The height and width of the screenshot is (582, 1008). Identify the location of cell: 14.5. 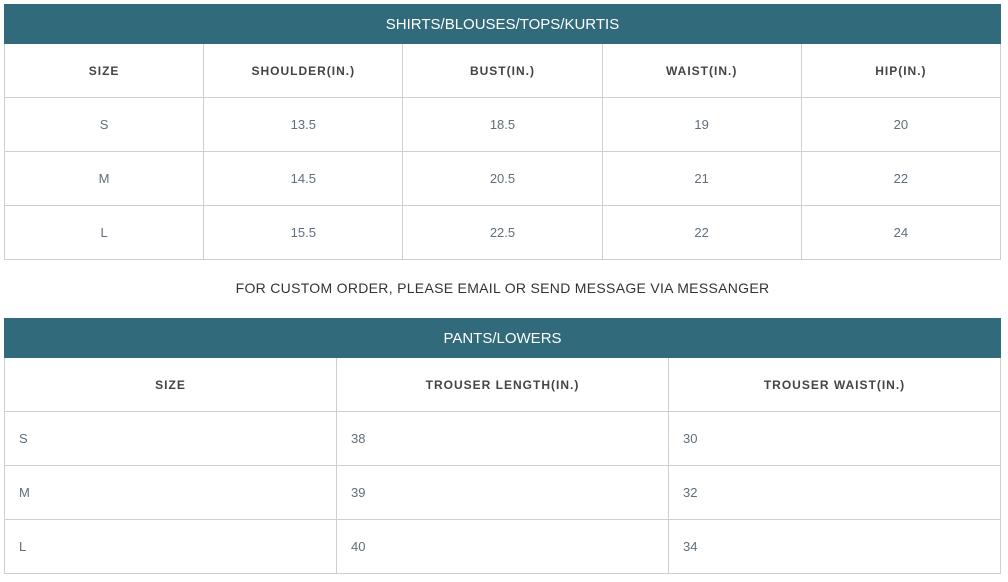
(303, 178).